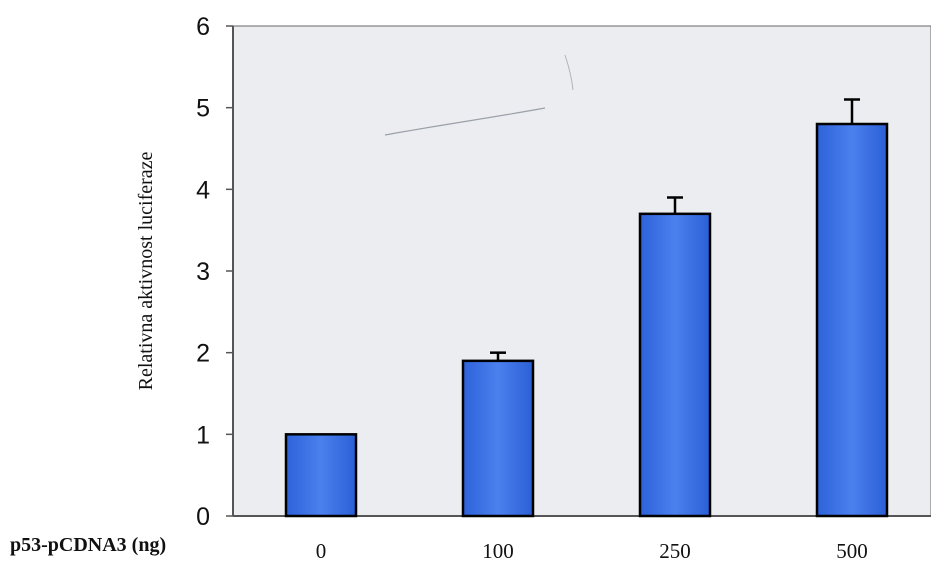  I want to click on y-tick-label: 3, so click(203, 272).